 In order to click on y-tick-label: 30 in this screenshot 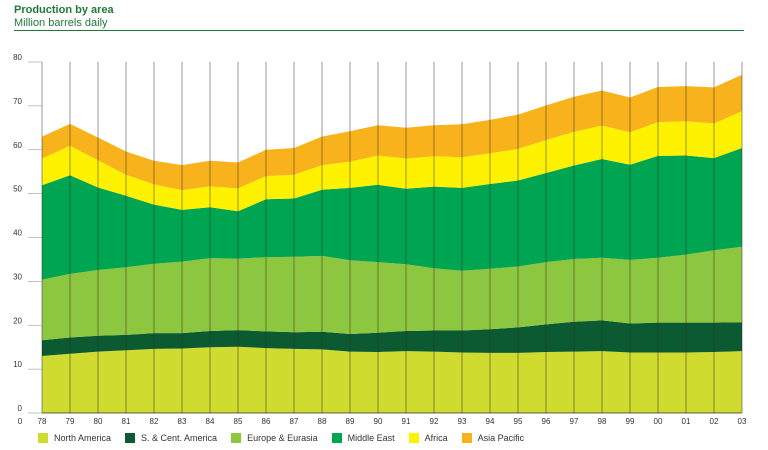, I will do `click(17, 276)`.